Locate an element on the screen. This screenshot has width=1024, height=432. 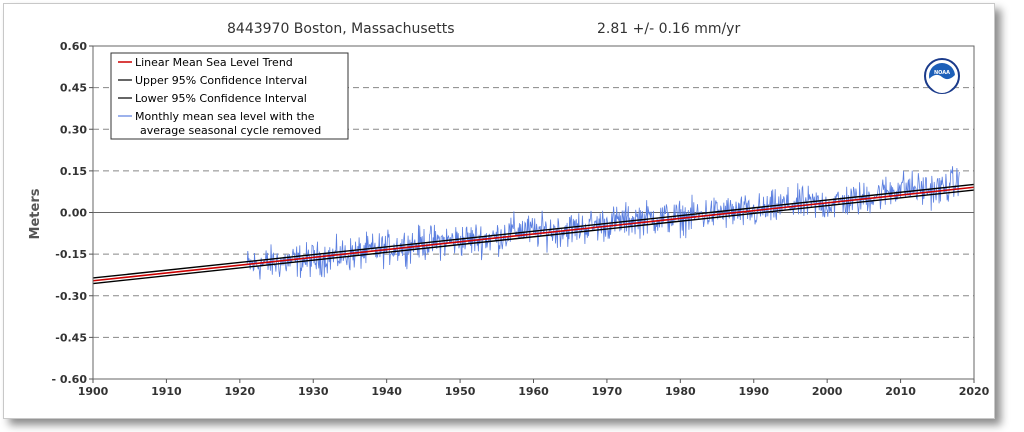
legend-box is located at coordinates (229, 96).